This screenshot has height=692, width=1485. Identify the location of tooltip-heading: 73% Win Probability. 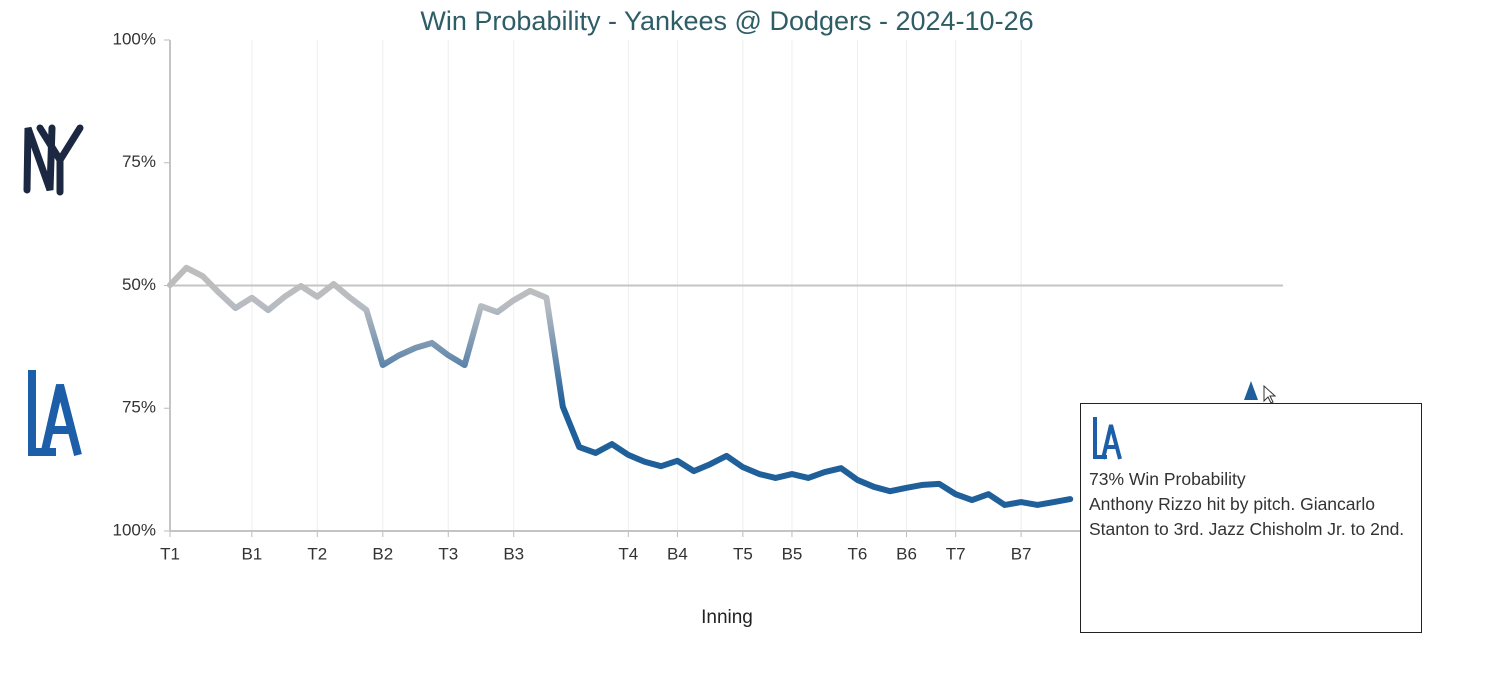
(1167, 479).